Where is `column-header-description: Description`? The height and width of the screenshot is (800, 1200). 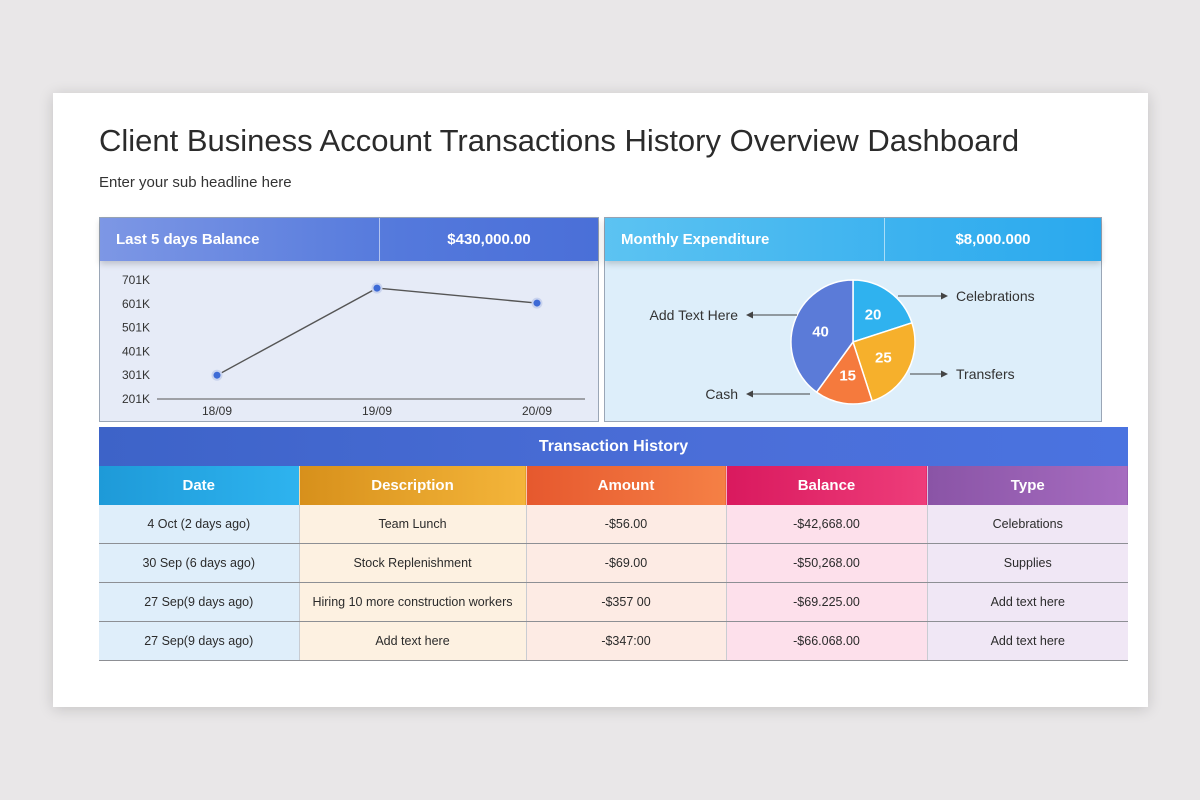
column-header-description: Description is located at coordinates (413, 485).